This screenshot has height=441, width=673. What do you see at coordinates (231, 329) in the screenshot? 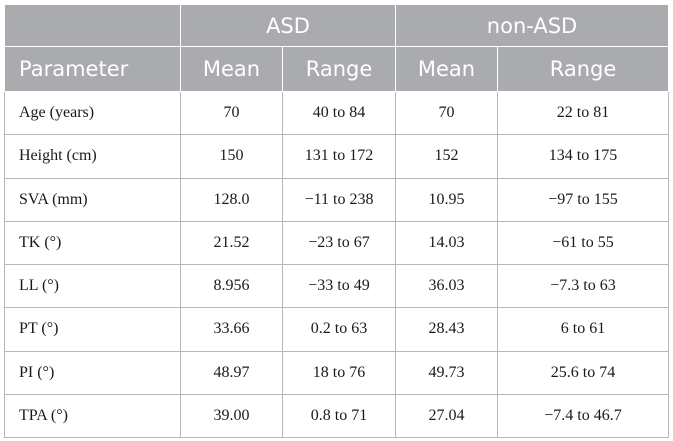
I see `asd-mean-cell: 33.66` at bounding box center [231, 329].